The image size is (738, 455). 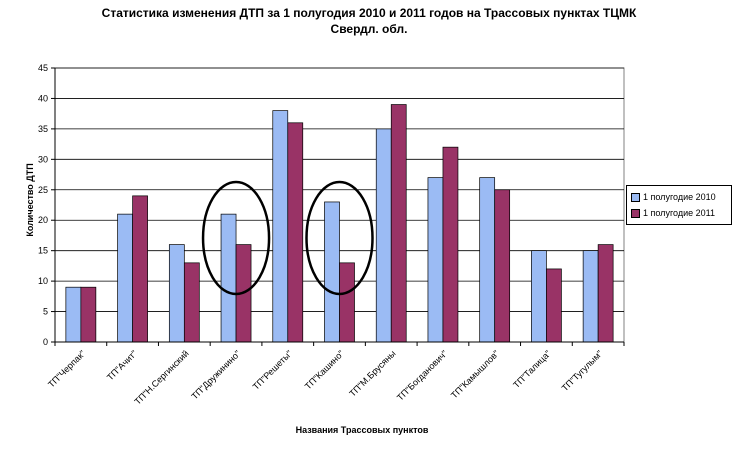 I want to click on y-axis-label: Количество ДТП, so click(x=30, y=200).